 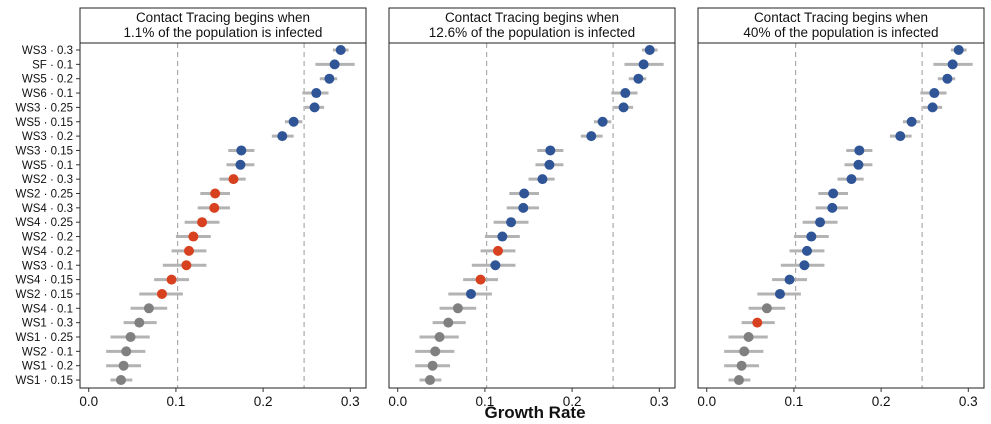 I want to click on y-tick-label: WS2 · 0.25, so click(x=44, y=195).